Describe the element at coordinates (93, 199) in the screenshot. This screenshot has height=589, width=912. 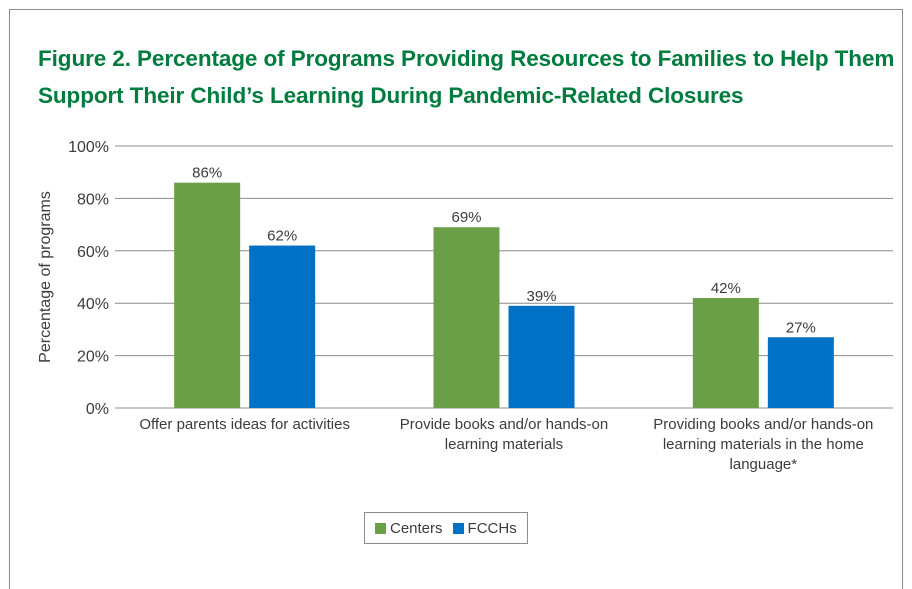
I see `y-tick-label: 80%` at that location.